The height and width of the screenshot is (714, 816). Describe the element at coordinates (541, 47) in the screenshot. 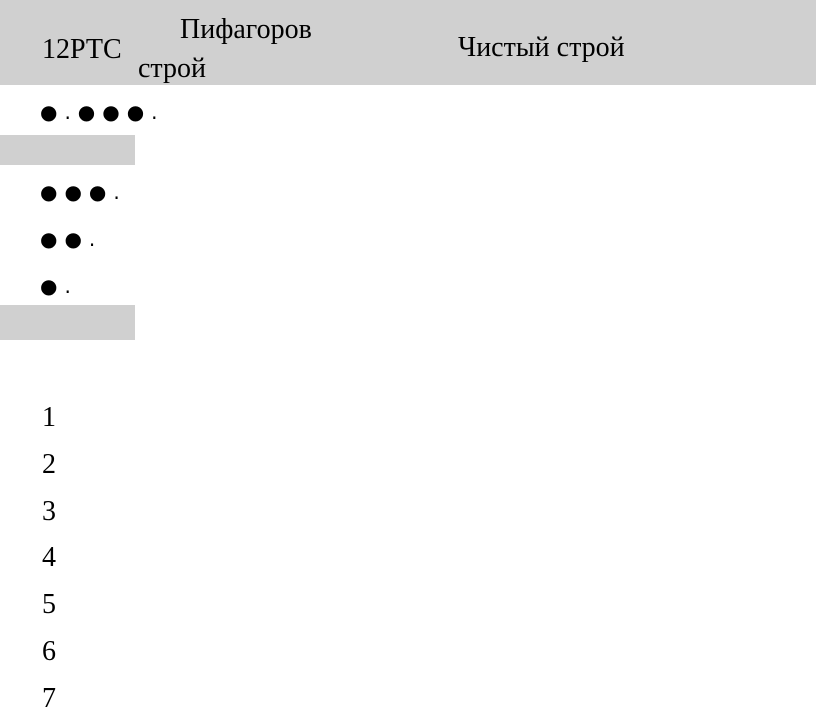

I see `header-cell: Чистый строй` at that location.